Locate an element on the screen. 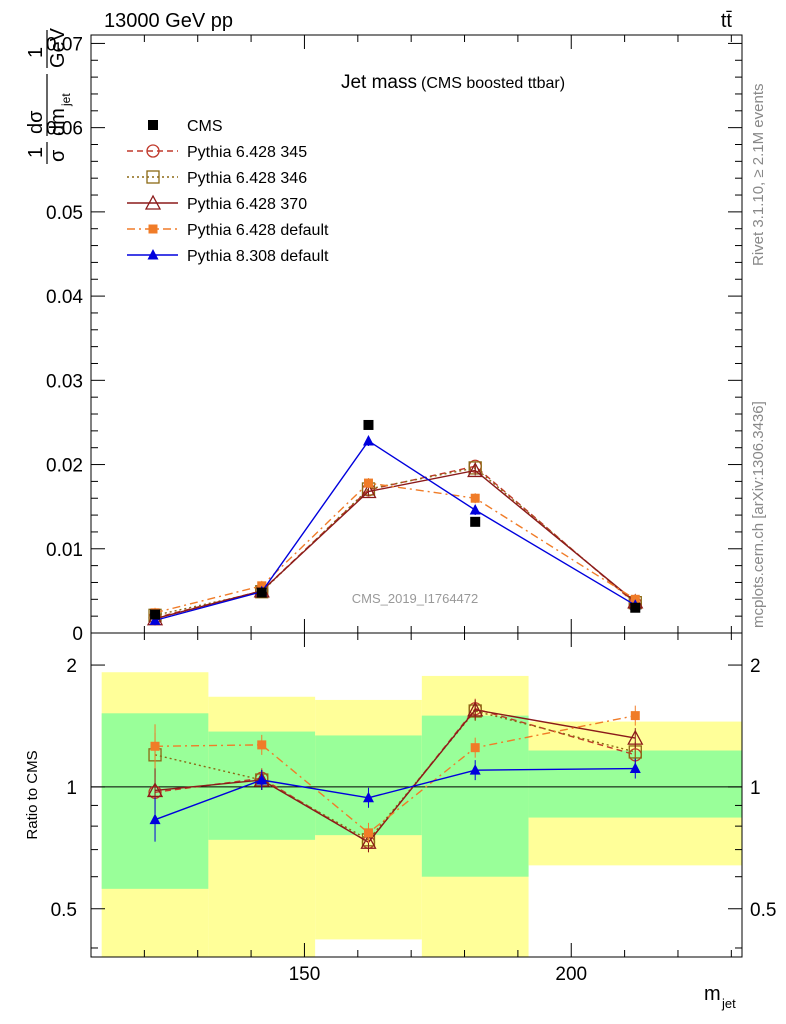  source-label: mcplots.cern.ch [arXiv:1306.3436] is located at coordinates (758, 514).